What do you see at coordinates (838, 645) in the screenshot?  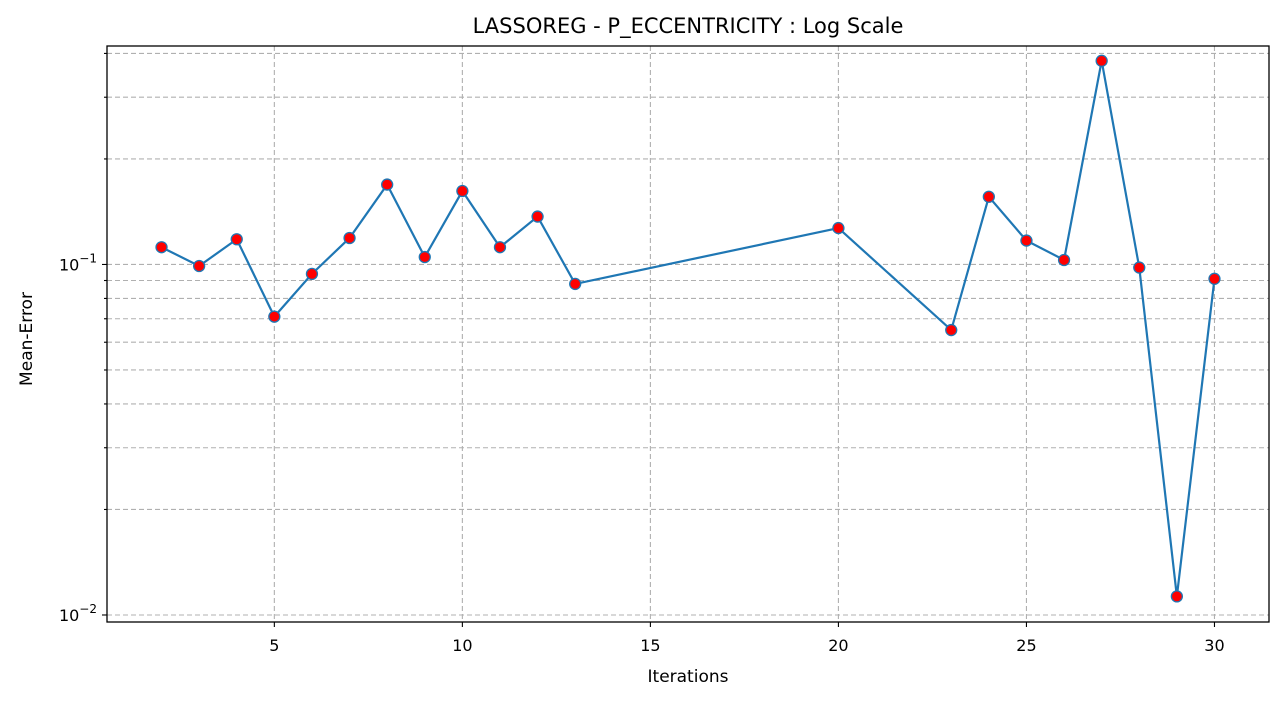 I see `x-tick-label: 20` at bounding box center [838, 645].